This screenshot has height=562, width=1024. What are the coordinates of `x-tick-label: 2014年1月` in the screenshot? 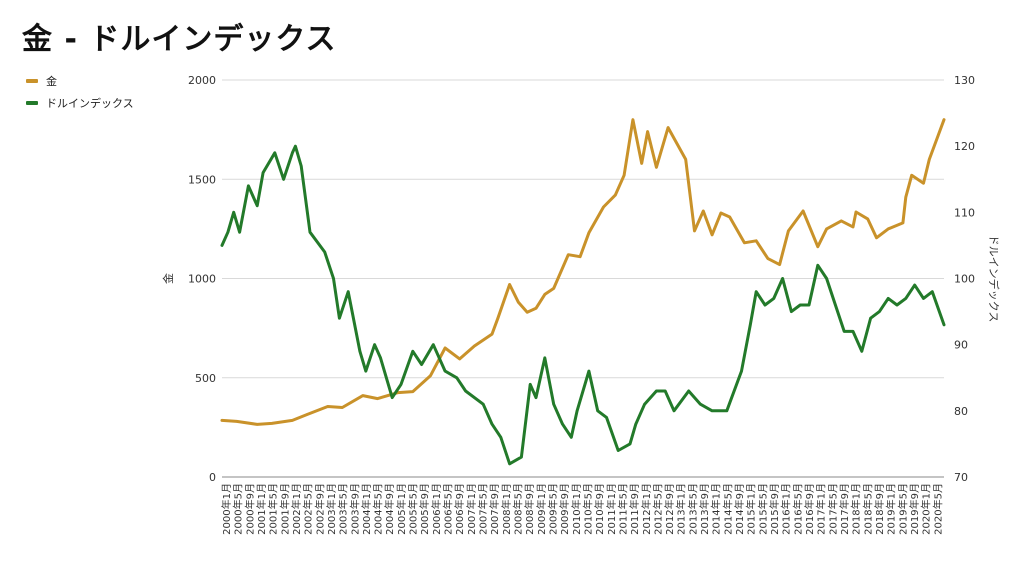 It's located at (716, 509).